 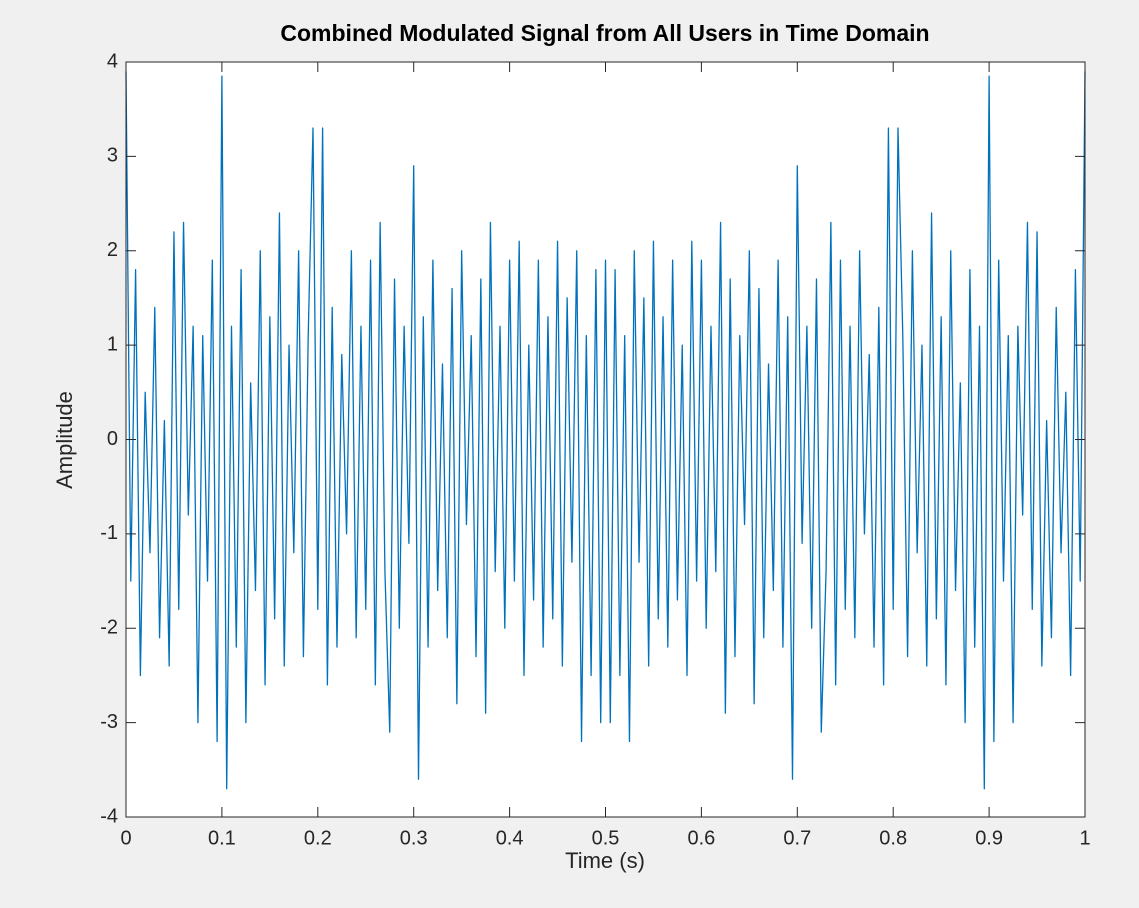 What do you see at coordinates (318, 838) in the screenshot?
I see `x-tick-label: 0.2` at bounding box center [318, 838].